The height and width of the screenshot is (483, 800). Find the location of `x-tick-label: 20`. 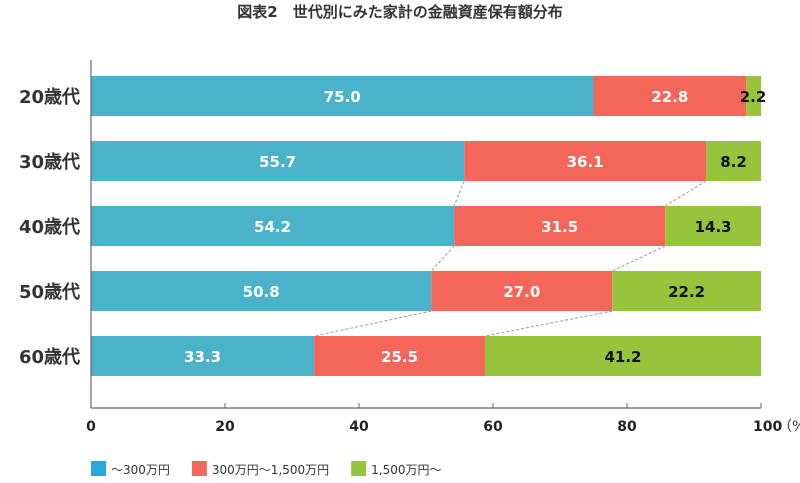

x-tick-label: 20 is located at coordinates (225, 427).